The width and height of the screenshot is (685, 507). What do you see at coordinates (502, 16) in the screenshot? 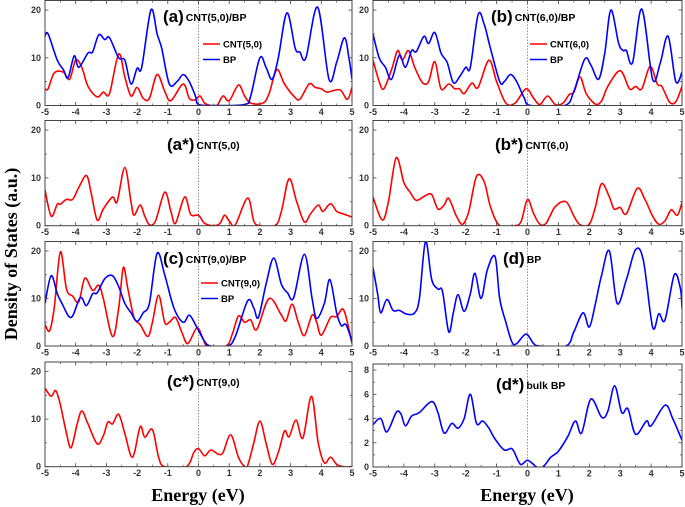
I see `panel-label: (b)` at bounding box center [502, 16].